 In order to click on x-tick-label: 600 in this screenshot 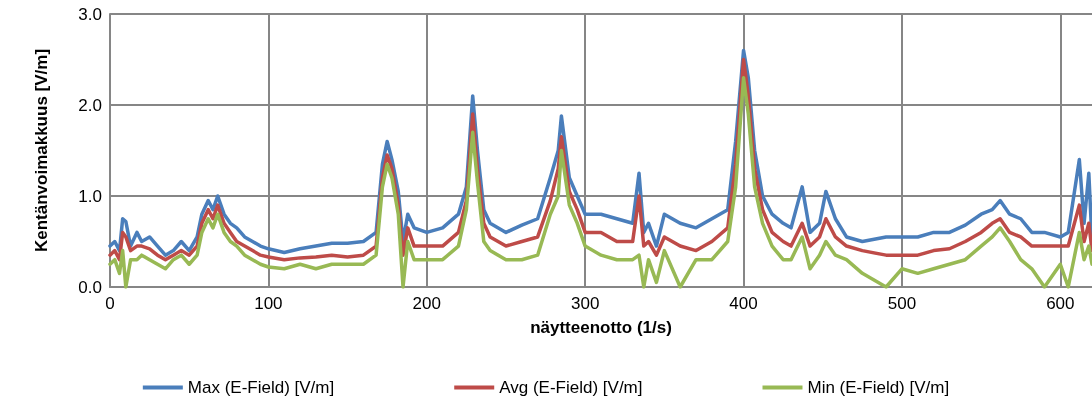, I will do `click(1060, 303)`.